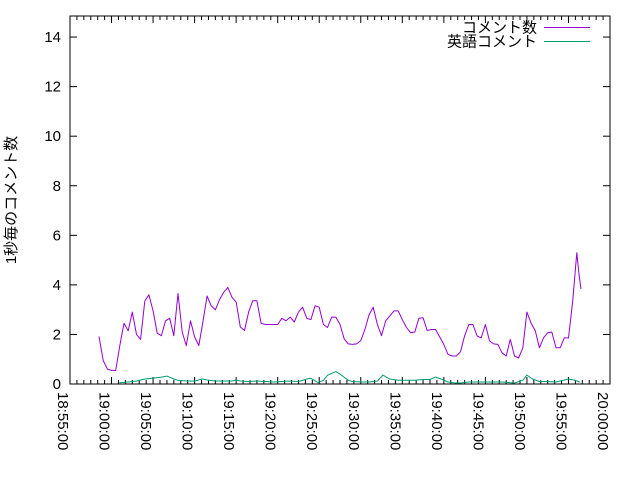 This screenshot has height=485, width=640. What do you see at coordinates (52, 37) in the screenshot?
I see `y-tick-label: 14` at bounding box center [52, 37].